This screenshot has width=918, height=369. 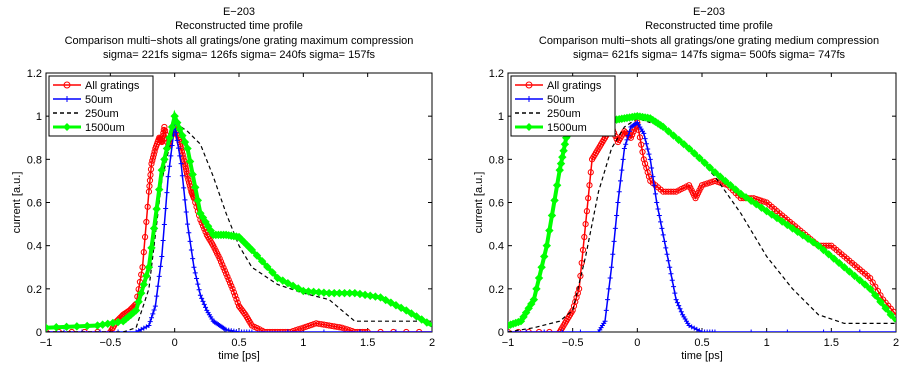 What do you see at coordinates (34, 160) in the screenshot?
I see `y-tick-label: 0.8` at bounding box center [34, 160].